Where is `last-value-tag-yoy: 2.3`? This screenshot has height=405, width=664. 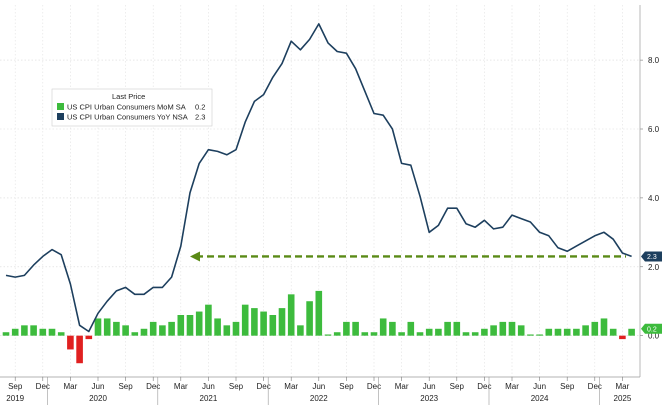
last-value-tag-yoy: 2.3 is located at coordinates (651, 256).